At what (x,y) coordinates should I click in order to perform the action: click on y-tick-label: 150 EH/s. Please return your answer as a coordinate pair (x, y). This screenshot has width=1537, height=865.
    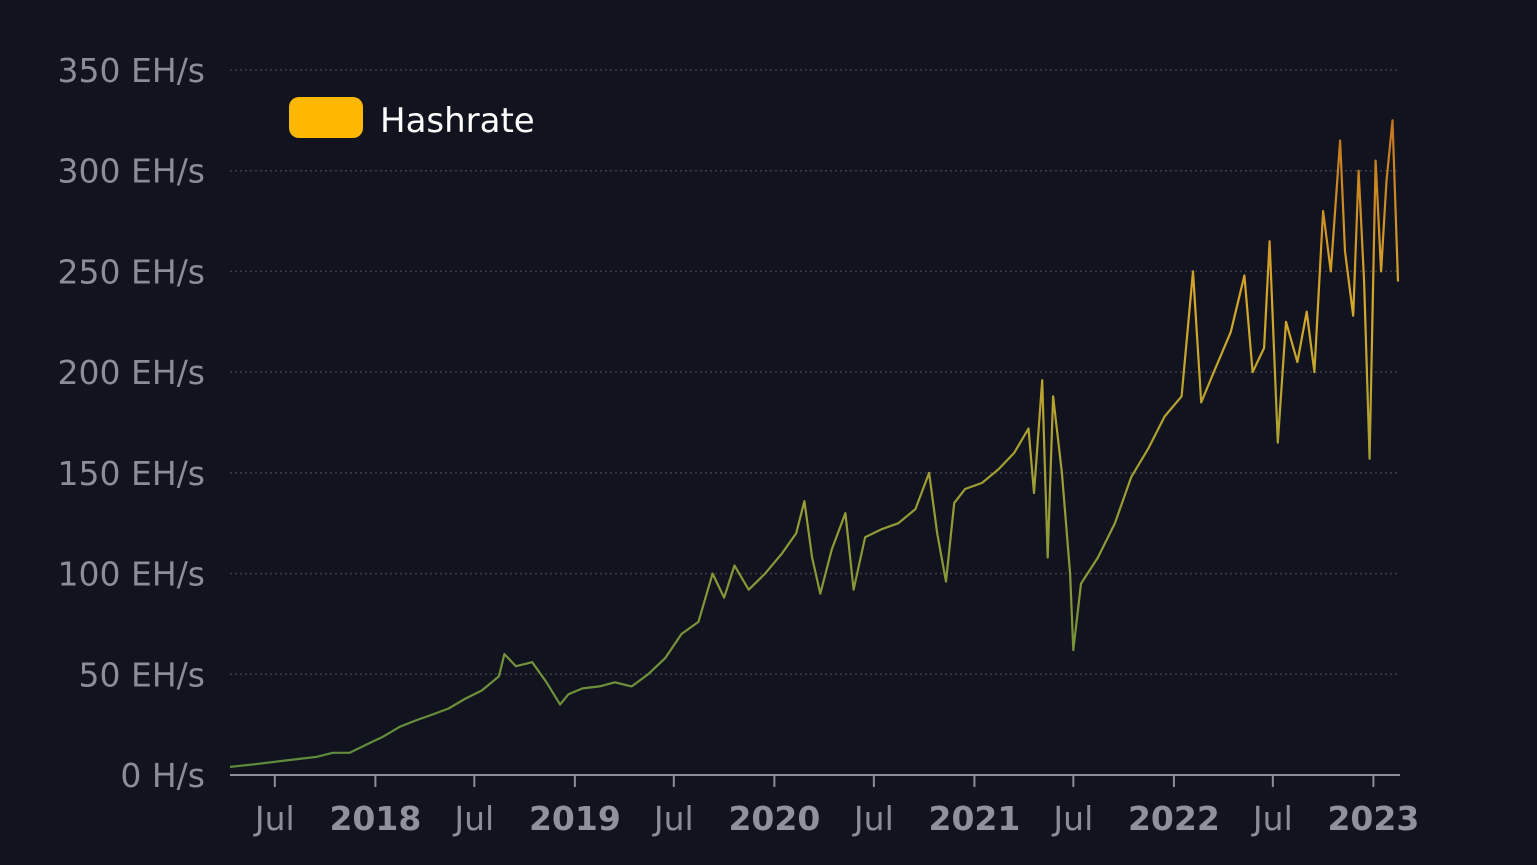
    Looking at the image, I should click on (131, 473).